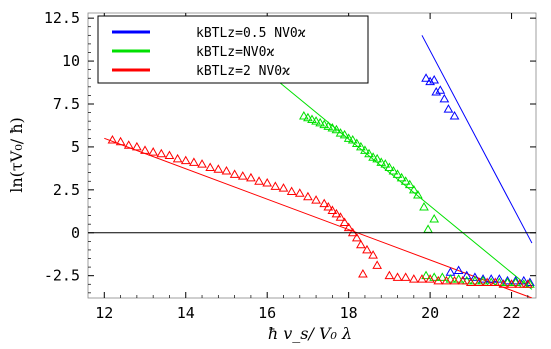 The width and height of the screenshot is (551, 349). What do you see at coordinates (267, 313) in the screenshot?
I see `x-tick-label-2: 16` at bounding box center [267, 313].